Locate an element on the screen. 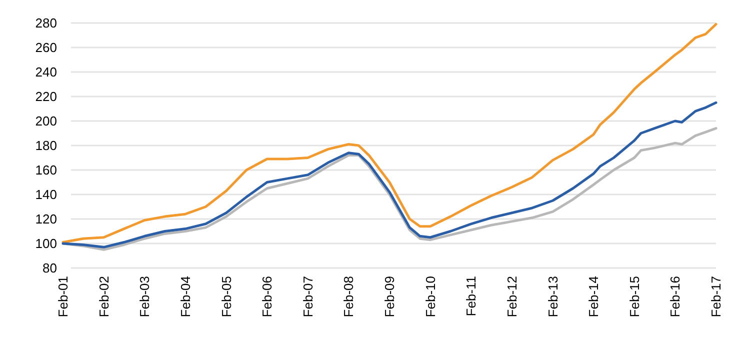  x-tick-label: Feb-15 is located at coordinates (634, 297).